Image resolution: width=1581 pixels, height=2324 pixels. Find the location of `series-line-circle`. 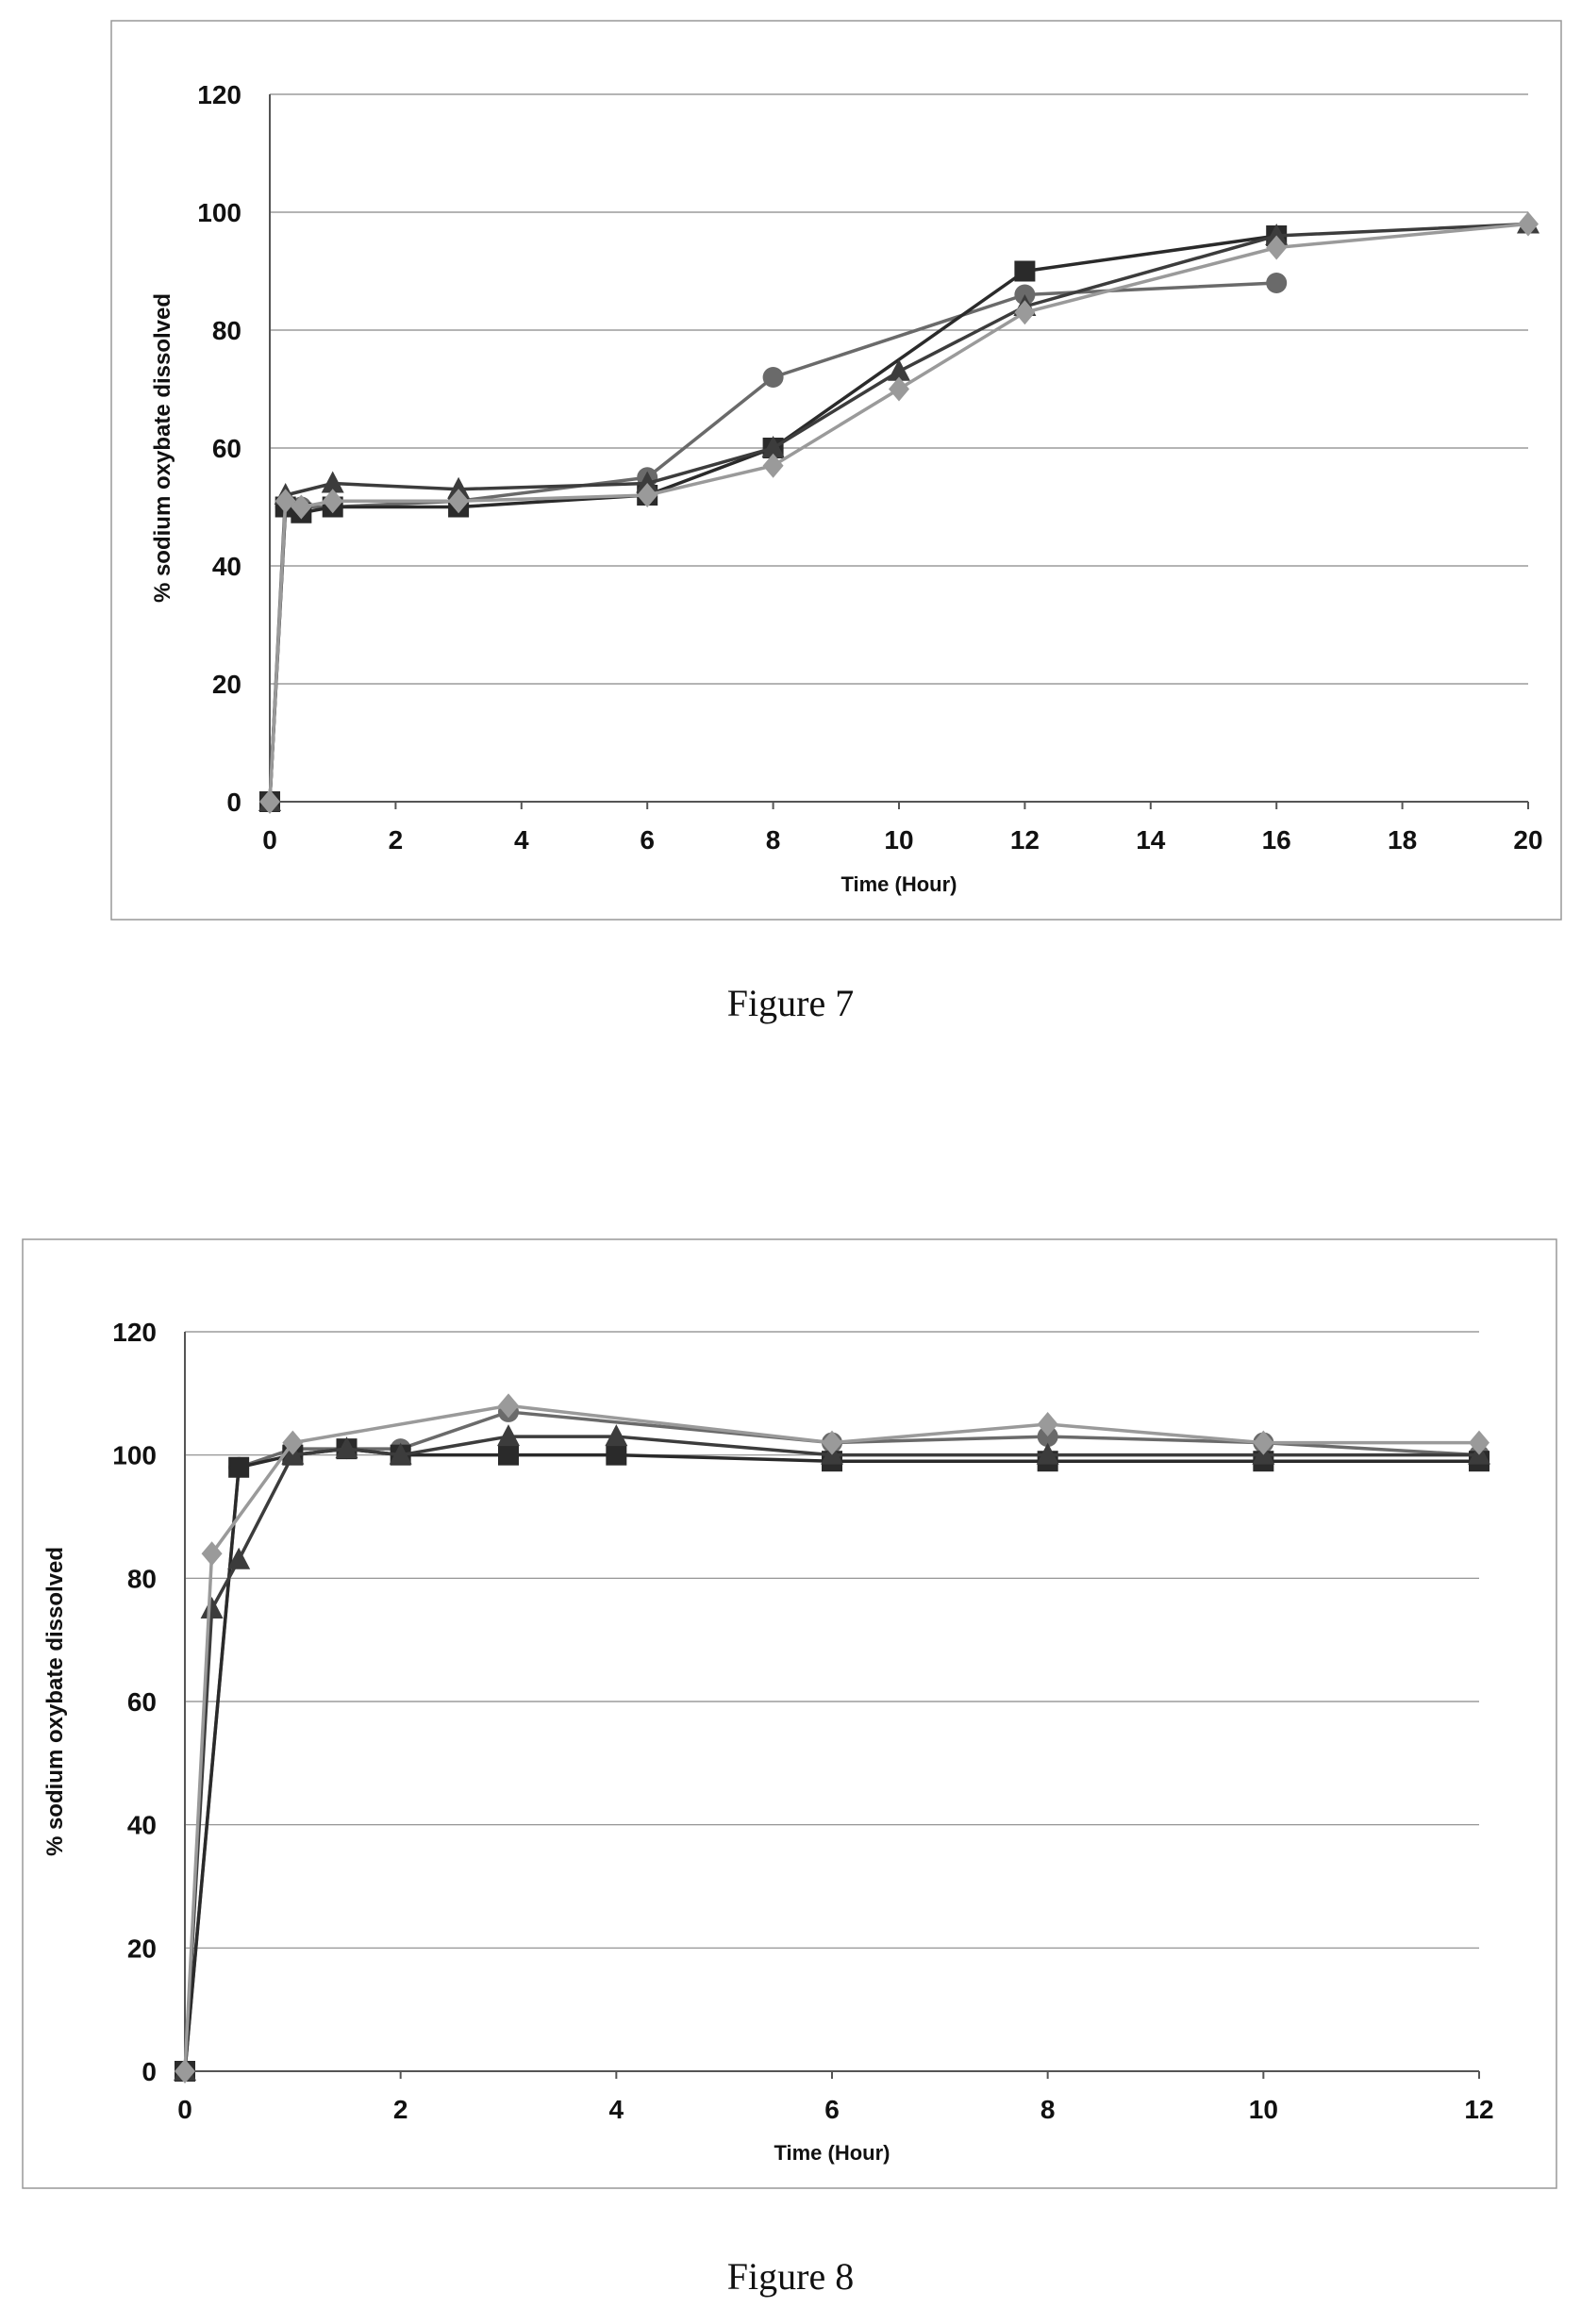

series-line-circle is located at coordinates (772, 542).